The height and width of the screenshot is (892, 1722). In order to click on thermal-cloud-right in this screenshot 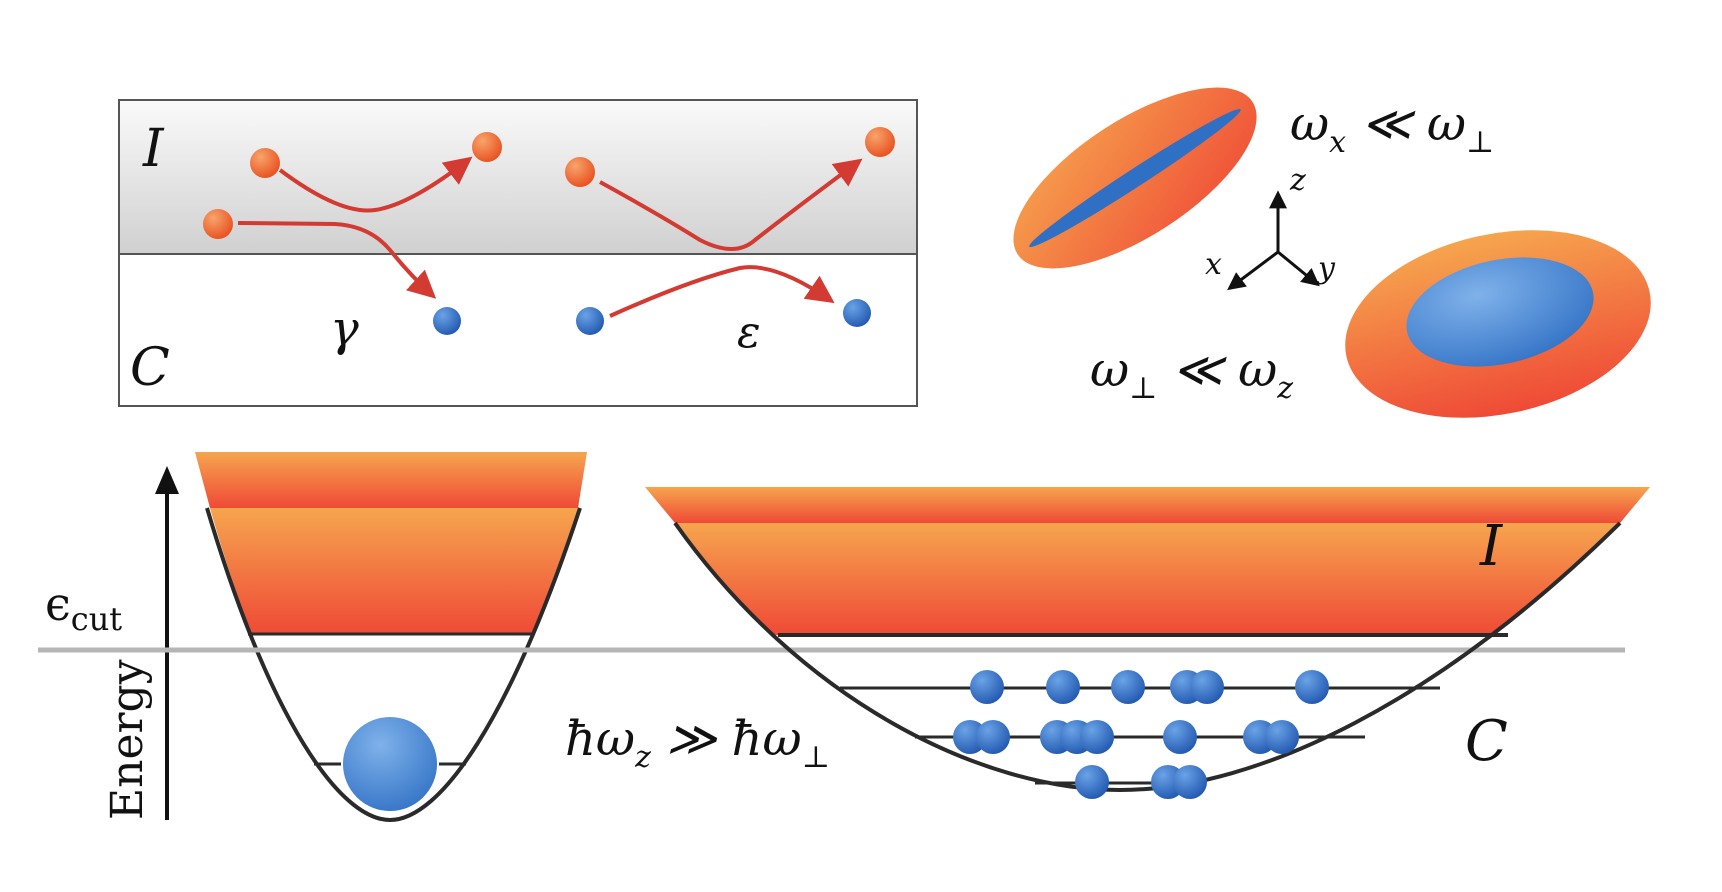, I will do `click(1147, 505)`.